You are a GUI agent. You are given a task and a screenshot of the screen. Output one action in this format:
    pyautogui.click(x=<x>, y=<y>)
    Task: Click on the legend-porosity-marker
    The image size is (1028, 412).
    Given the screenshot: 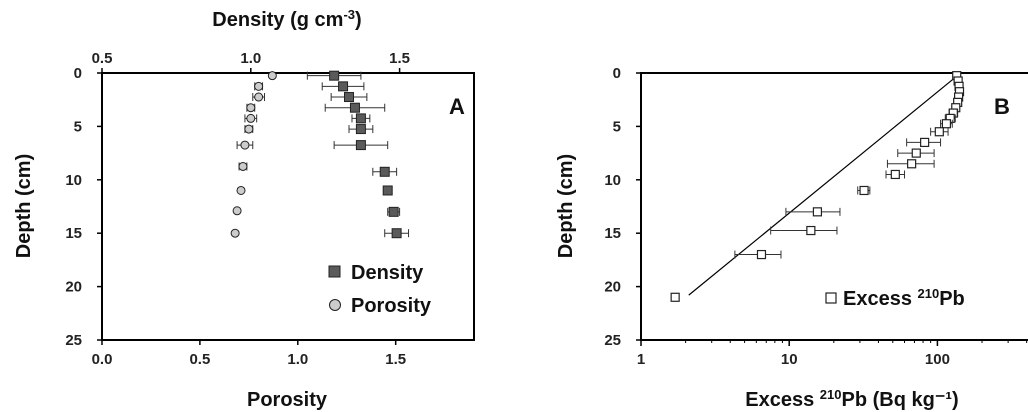 What is the action you would take?
    pyautogui.click(x=335, y=305)
    